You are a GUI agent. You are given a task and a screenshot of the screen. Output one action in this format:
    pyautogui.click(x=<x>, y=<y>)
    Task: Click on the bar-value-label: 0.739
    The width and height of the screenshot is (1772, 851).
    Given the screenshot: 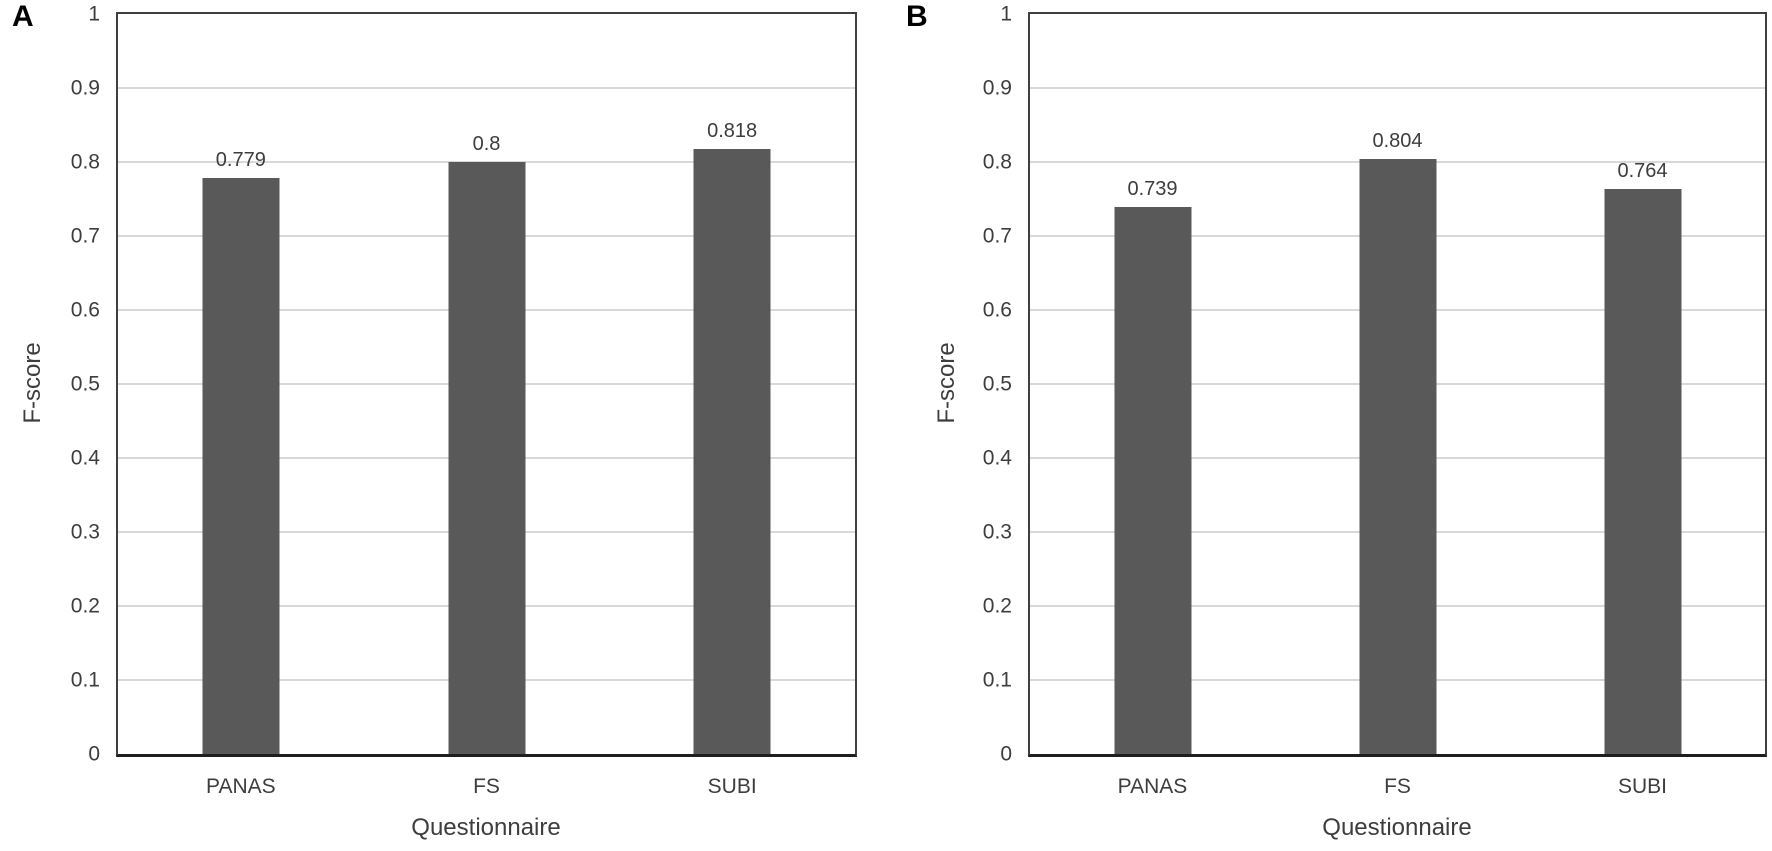 What is the action you would take?
    pyautogui.click(x=1152, y=189)
    